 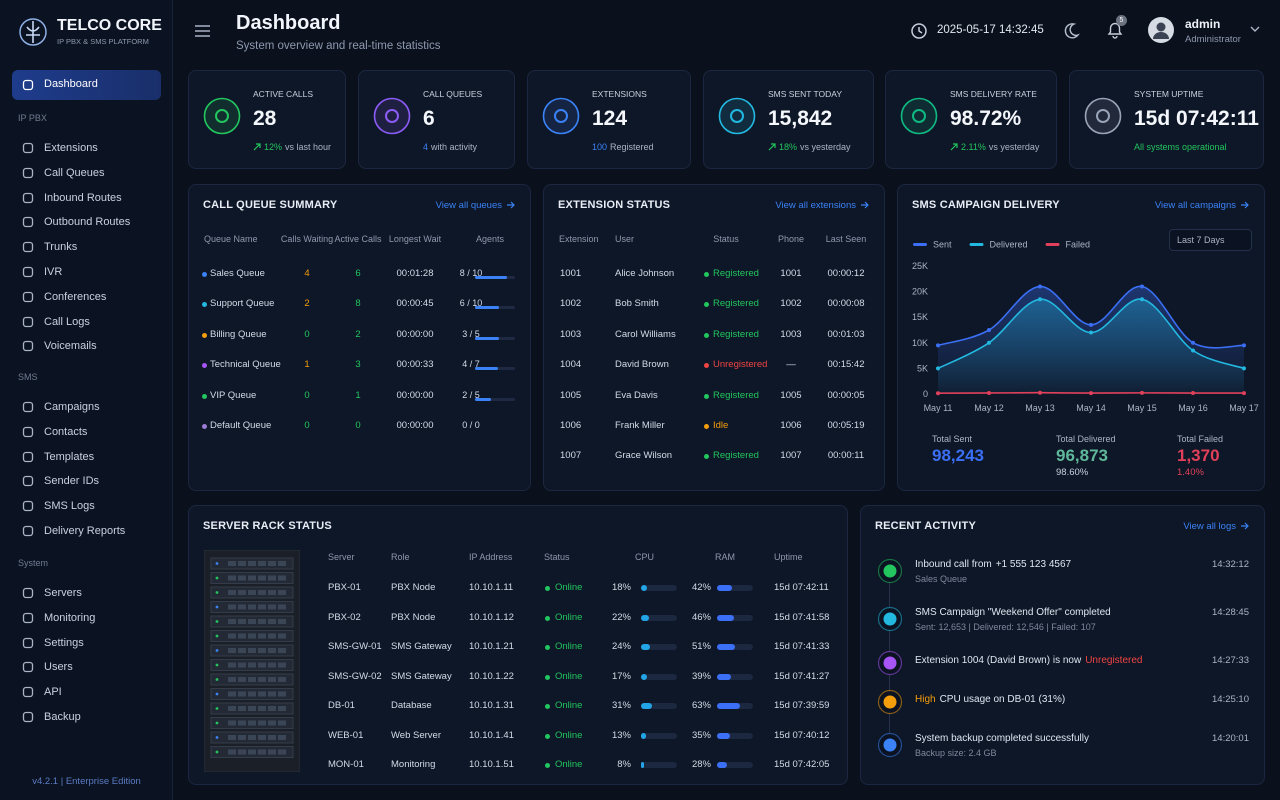 What do you see at coordinates (922, 368) in the screenshot?
I see `y-tick-label: 5K` at bounding box center [922, 368].